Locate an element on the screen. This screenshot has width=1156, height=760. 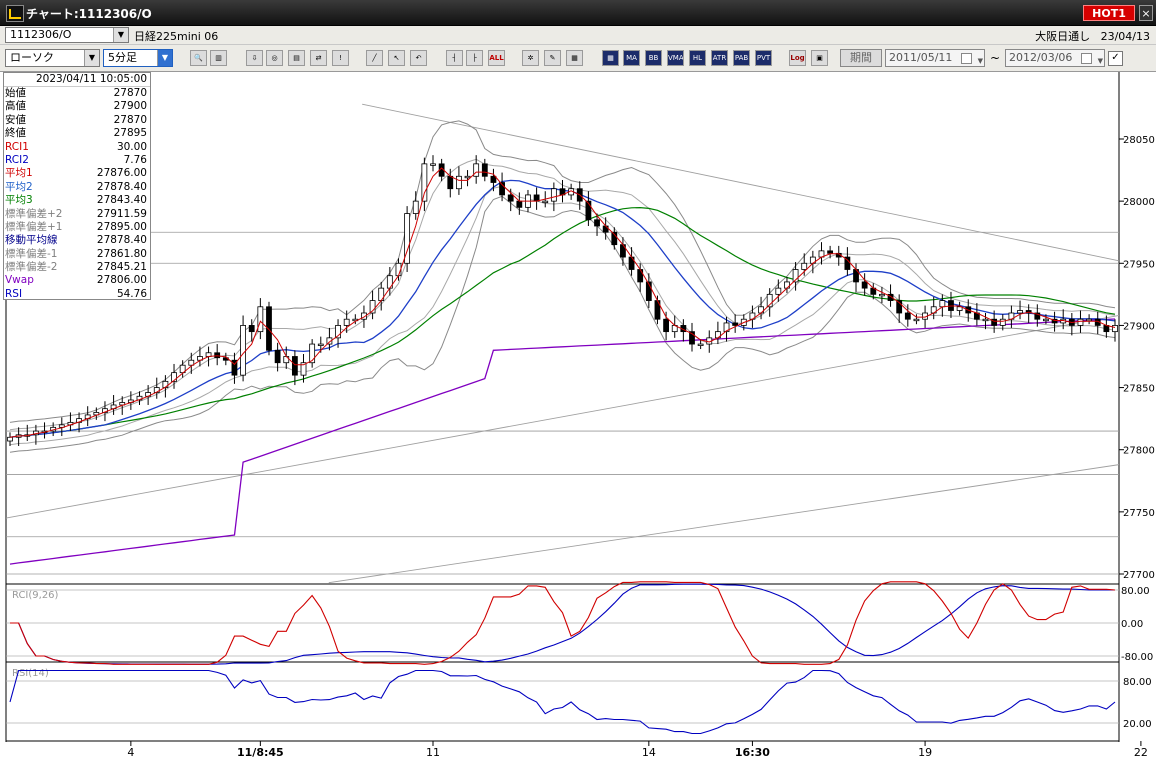
chart-type-select: ローソク ▼ is located at coordinates (52, 58).